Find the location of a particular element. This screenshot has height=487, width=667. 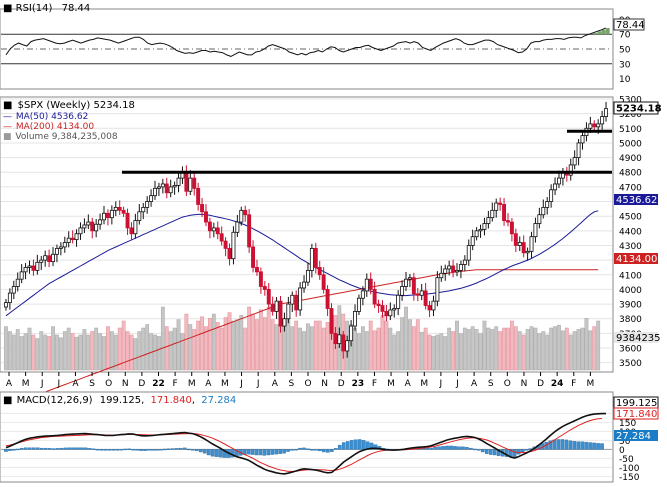

rsi-value-box is located at coordinates (629, 24).